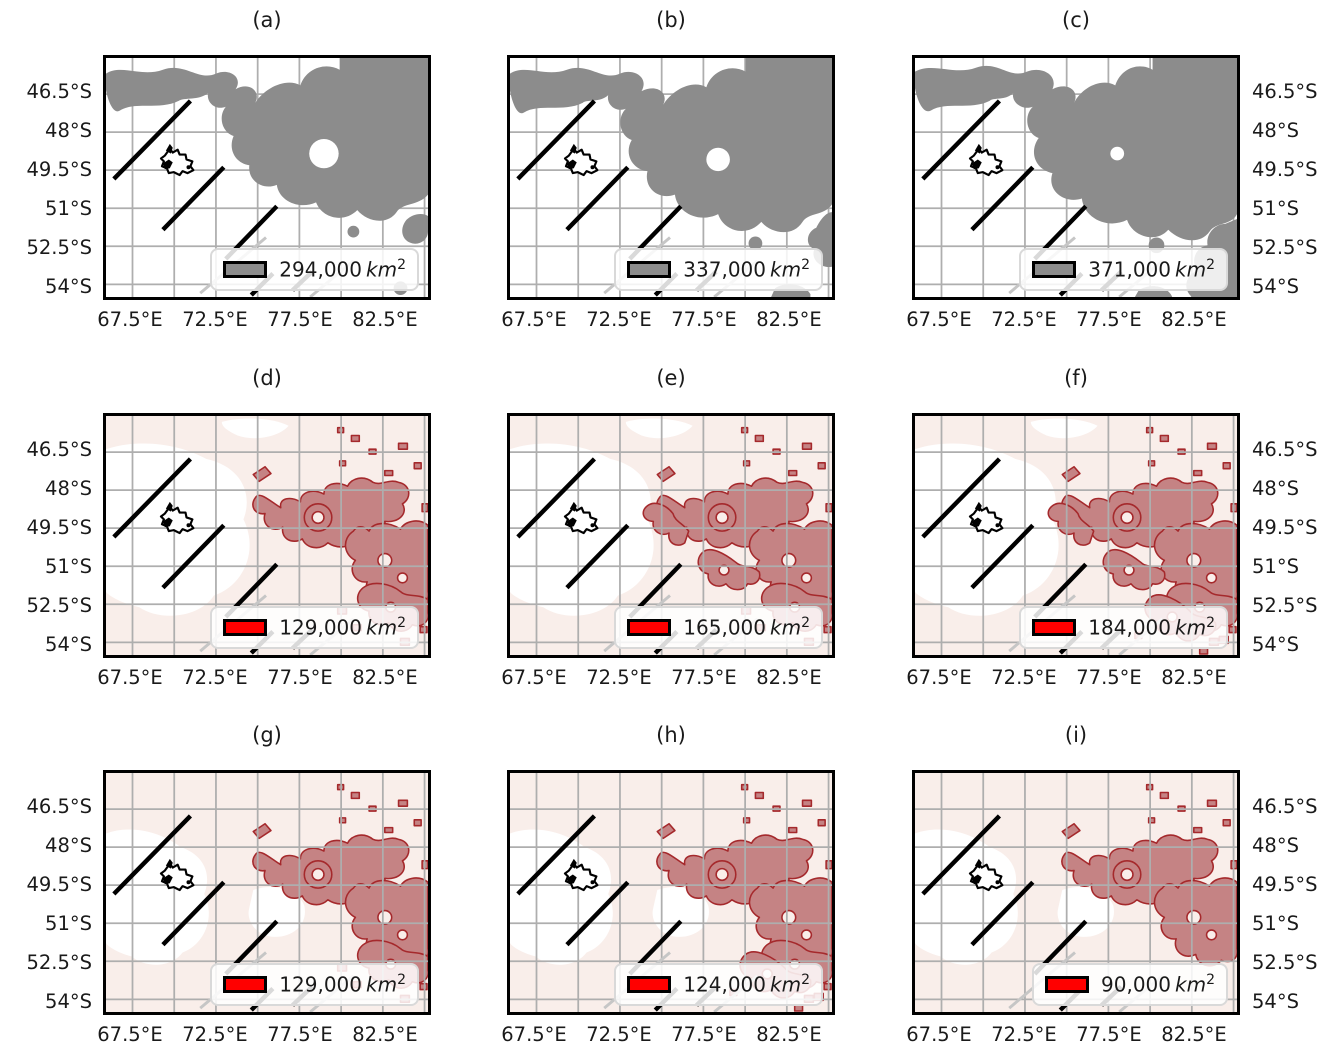 This screenshot has height=1062, width=1340. I want to click on panel-title-c: (c), so click(1076, 20).